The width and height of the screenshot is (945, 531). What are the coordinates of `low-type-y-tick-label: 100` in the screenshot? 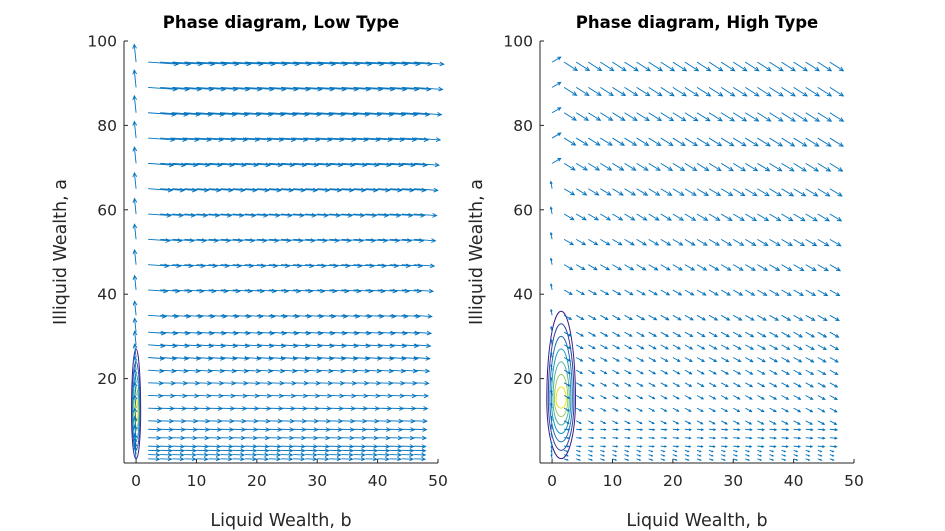 It's located at (102, 42).